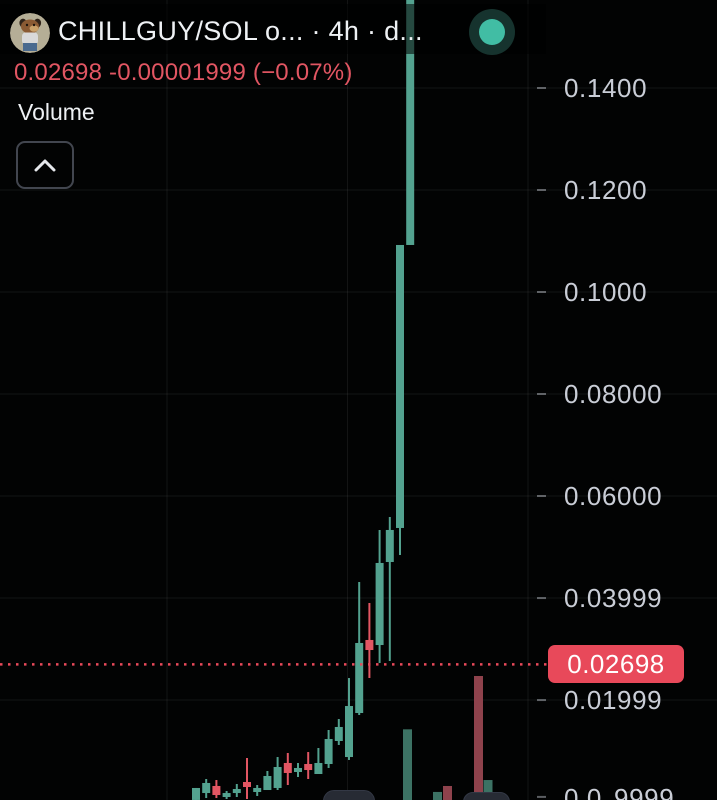  I want to click on axis-tick-label: 0.1400, so click(606, 88).